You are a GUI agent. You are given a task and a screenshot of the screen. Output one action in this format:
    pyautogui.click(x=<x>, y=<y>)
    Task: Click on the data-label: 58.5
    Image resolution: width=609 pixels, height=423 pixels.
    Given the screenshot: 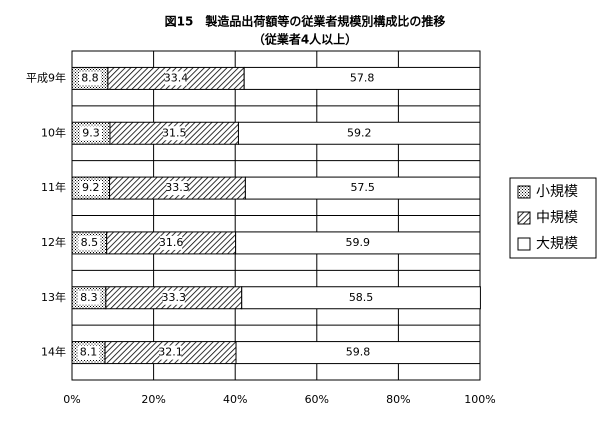 What is the action you would take?
    pyautogui.click(x=361, y=297)
    